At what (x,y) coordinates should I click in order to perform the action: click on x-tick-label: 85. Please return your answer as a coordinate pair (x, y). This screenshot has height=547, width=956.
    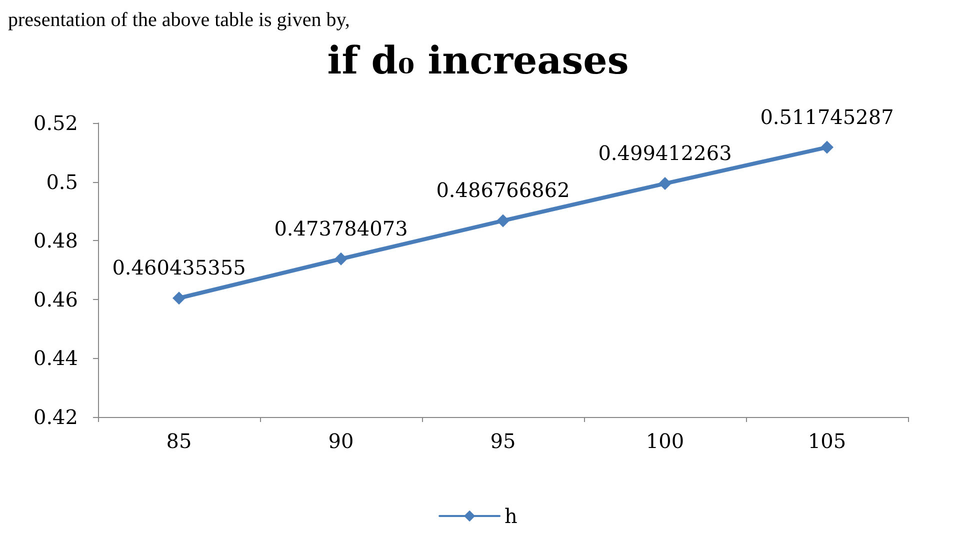
    Looking at the image, I should click on (179, 441).